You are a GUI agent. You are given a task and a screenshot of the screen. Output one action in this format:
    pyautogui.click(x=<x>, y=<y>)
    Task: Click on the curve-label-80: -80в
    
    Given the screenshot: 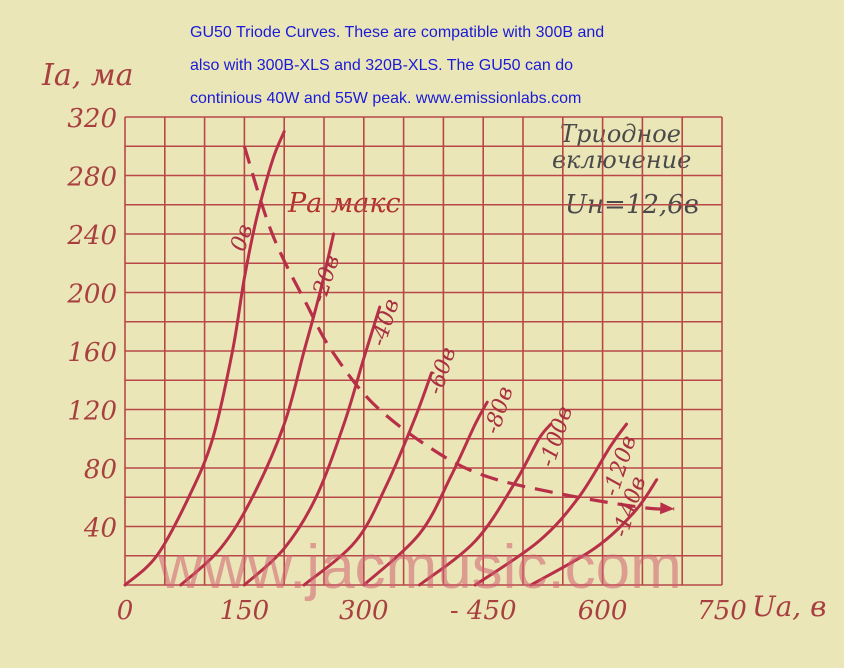 What is the action you would take?
    pyautogui.click(x=499, y=411)
    